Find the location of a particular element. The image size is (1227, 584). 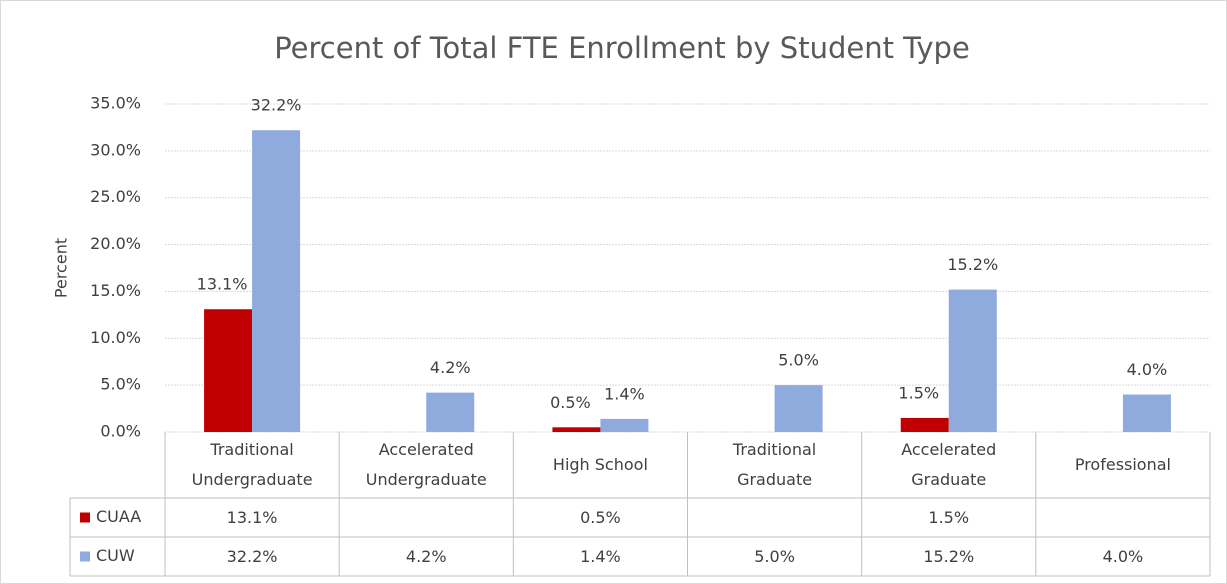

data-label: 4.0% is located at coordinates (1147, 369).